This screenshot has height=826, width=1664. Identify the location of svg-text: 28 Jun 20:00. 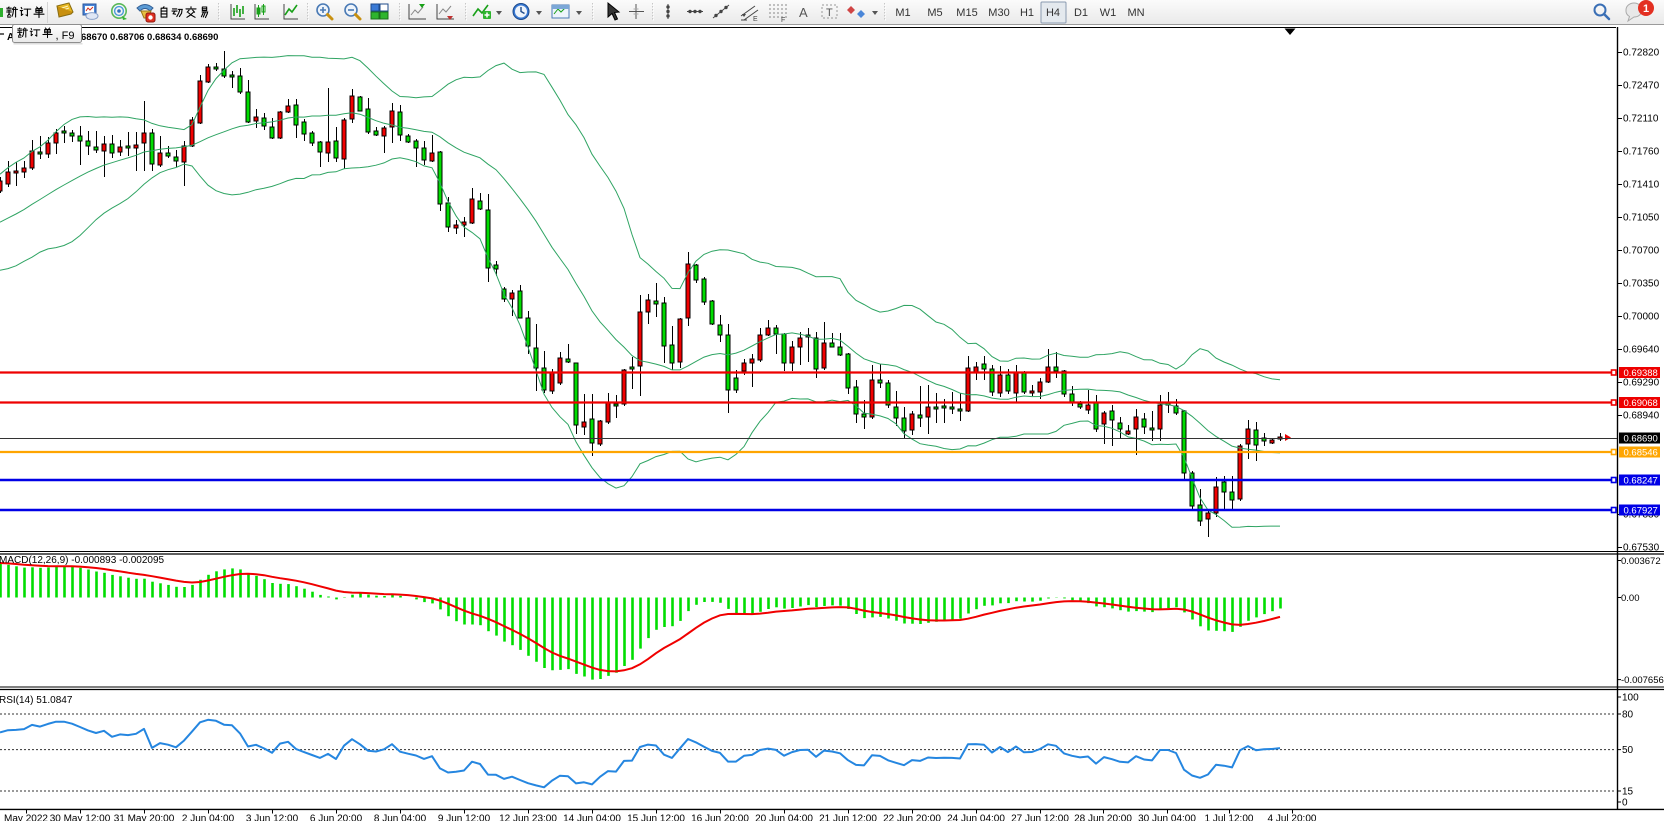
(1103, 818).